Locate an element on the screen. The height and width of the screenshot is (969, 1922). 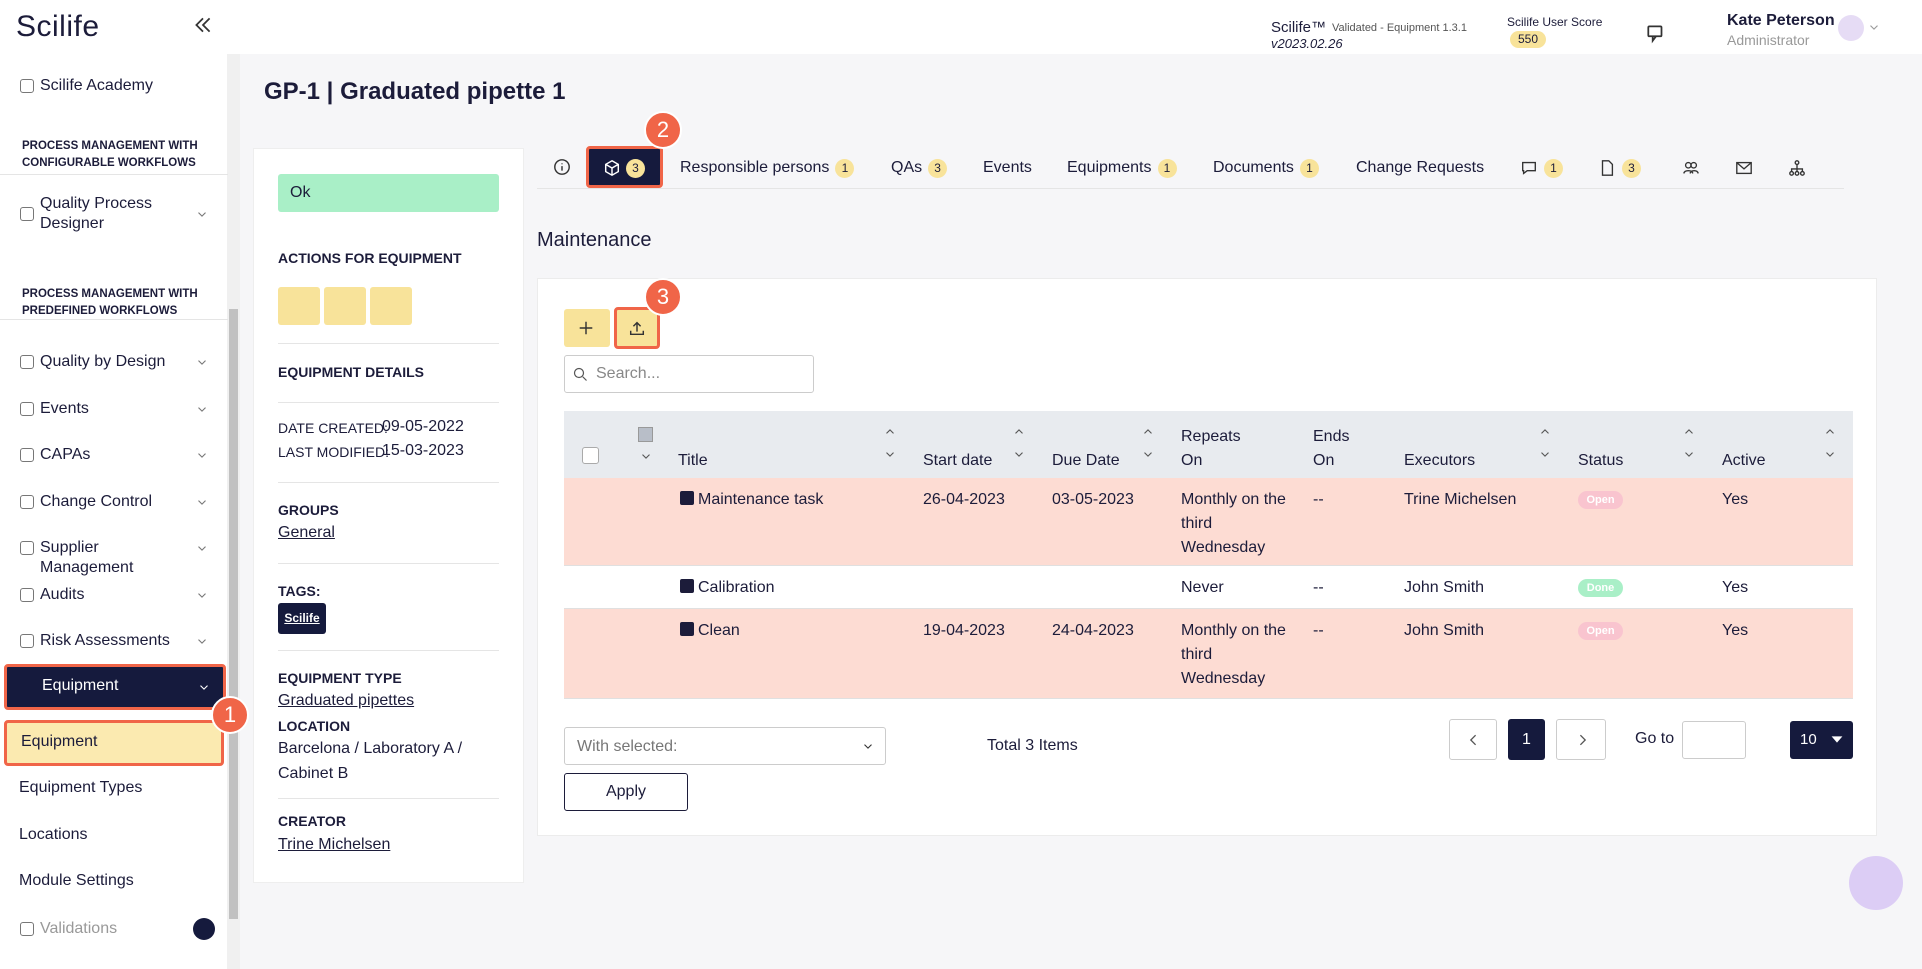
cell: Trine Michelsen is located at coordinates (1460, 499).